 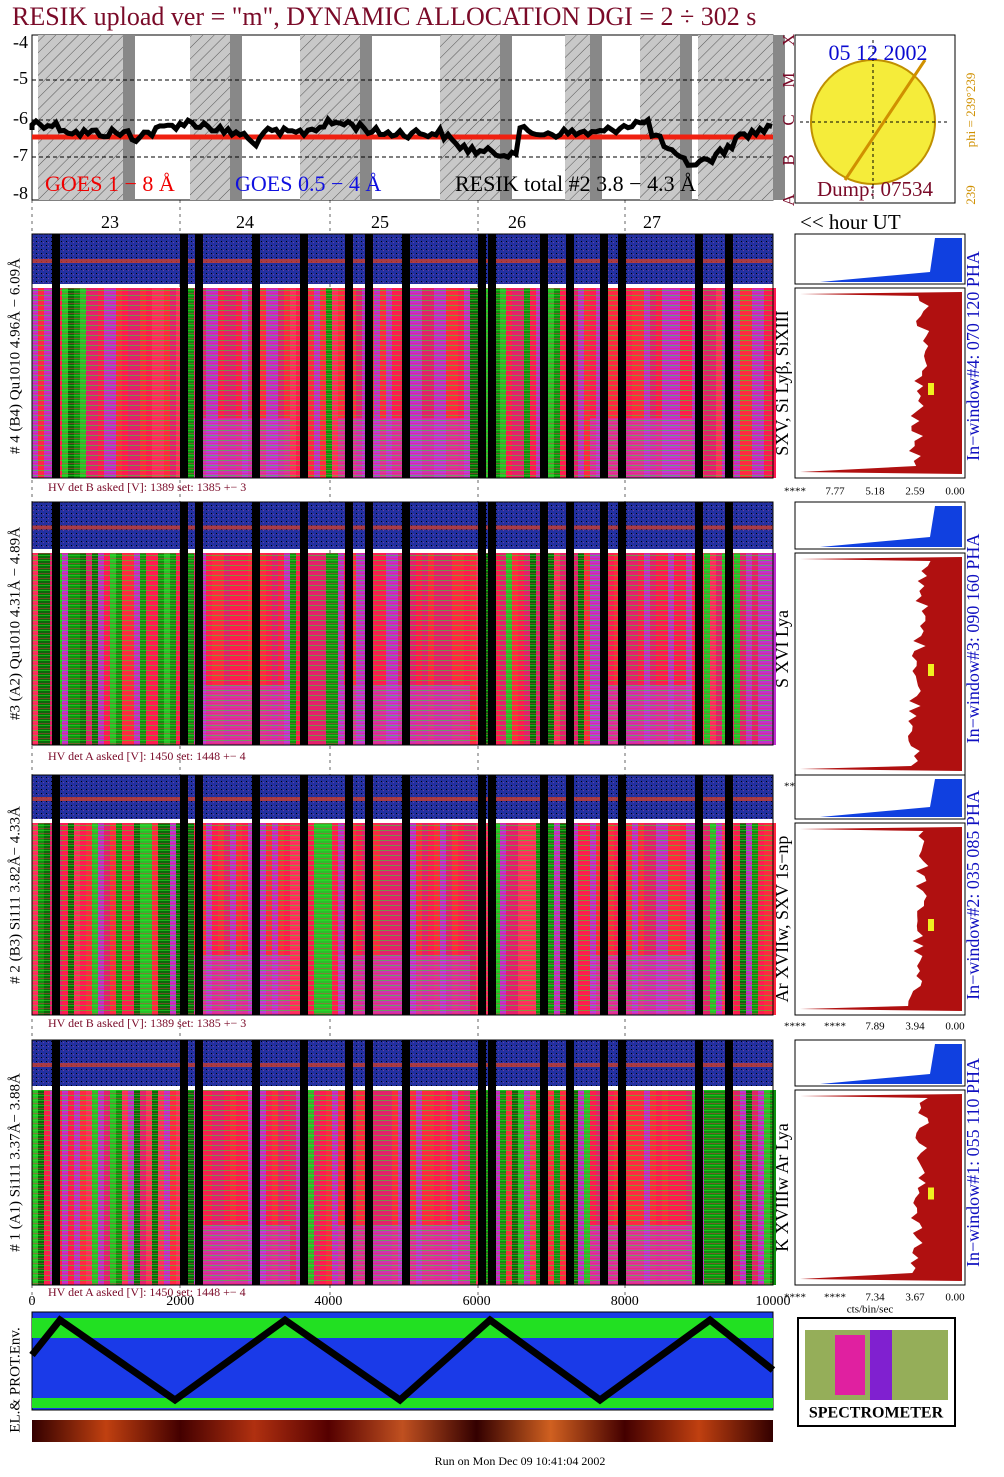 What do you see at coordinates (15, 1379) in the screenshot?
I see `env-label: EL.& PROT.Env.` at bounding box center [15, 1379].